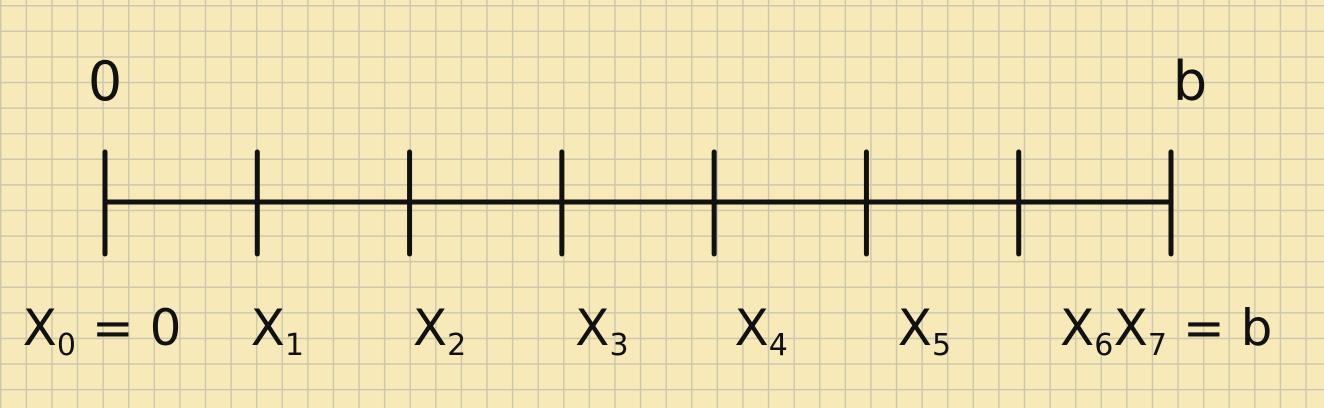 Image resolution: width=1324 pixels, height=408 pixels. I want to click on label-x4-name: X, so click(751, 328).